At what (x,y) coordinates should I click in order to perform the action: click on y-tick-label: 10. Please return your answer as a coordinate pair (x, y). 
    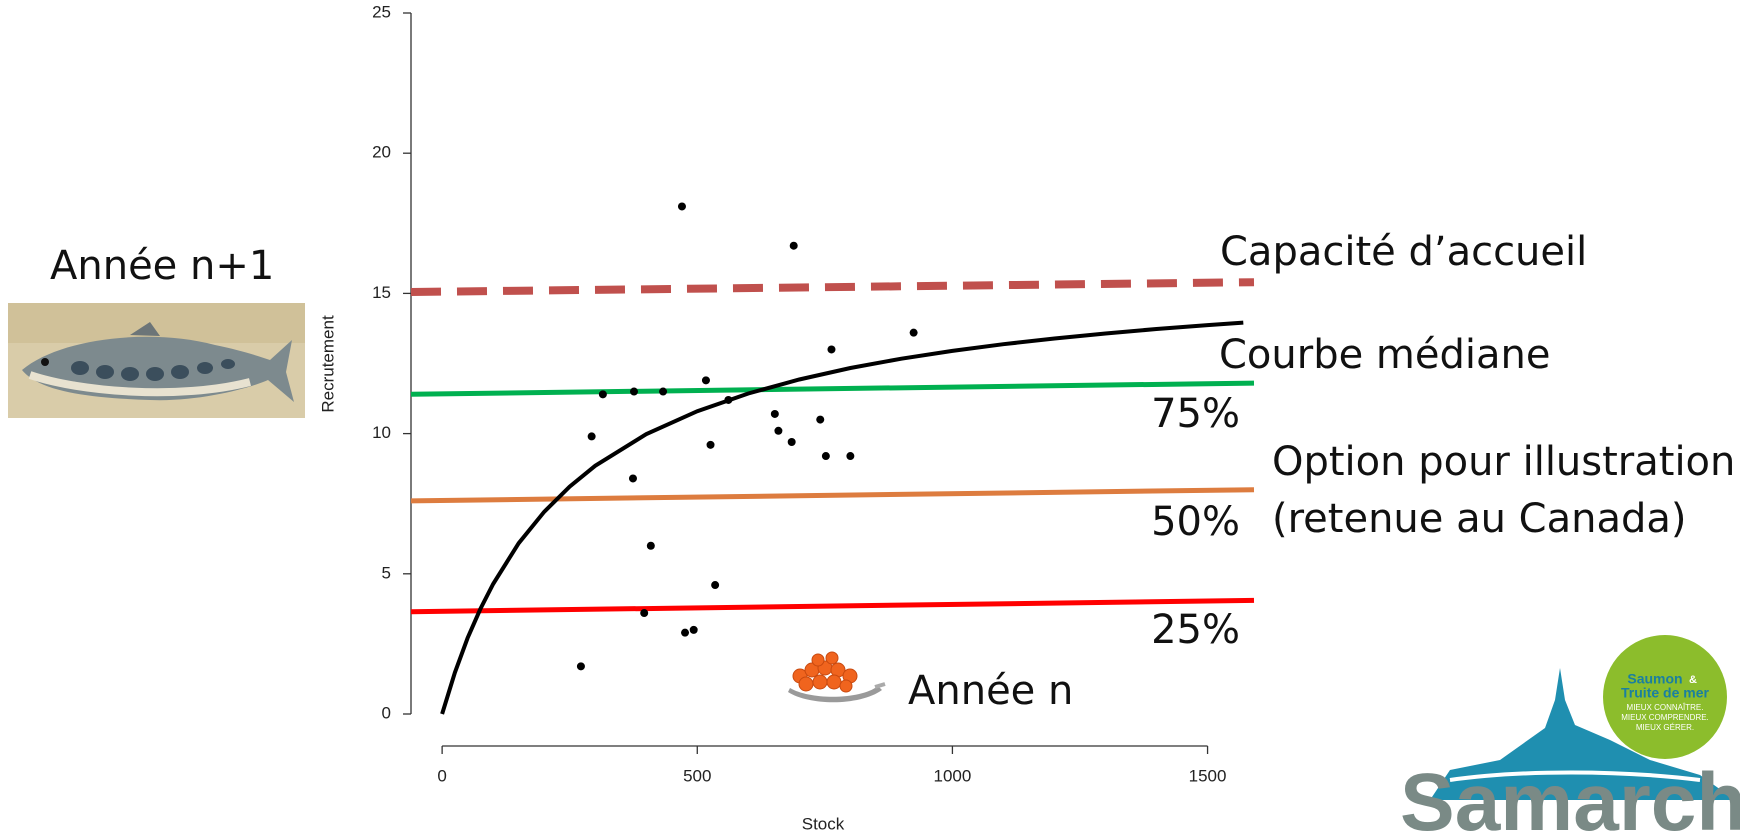
    Looking at the image, I should click on (381, 432).